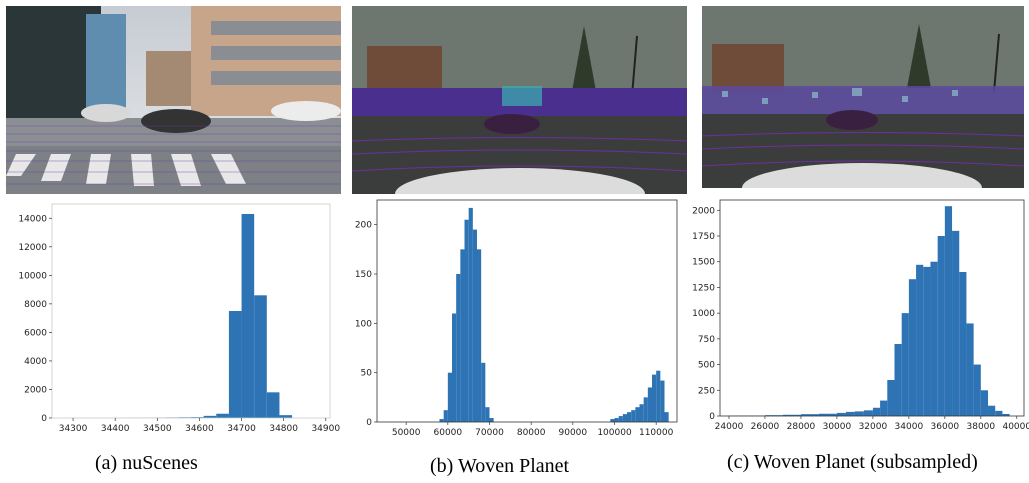 The width and height of the screenshot is (1029, 483). What do you see at coordinates (363, 324) in the screenshot?
I see `histogram-b-ytick-label-2: 100` at bounding box center [363, 324].